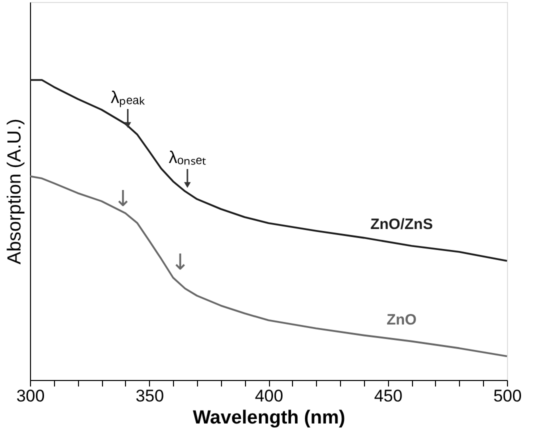 The image size is (539, 437). Describe the element at coordinates (401, 224) in the screenshot. I see `series-label: ZnO/ZnS` at that location.